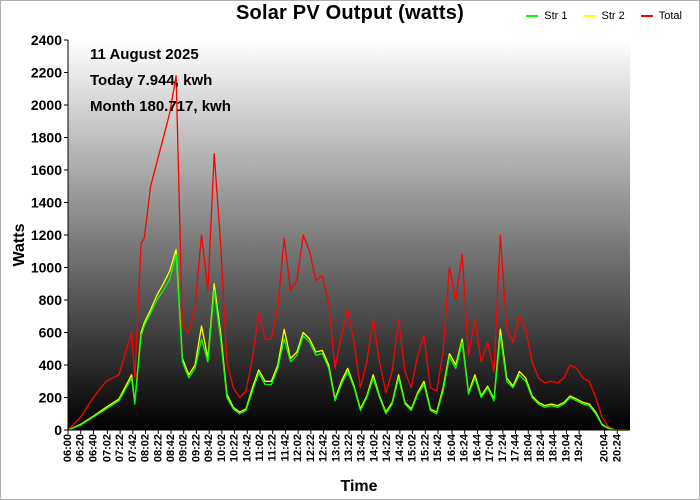 The width and height of the screenshot is (700, 500). I want to click on x-tick-label: 07:22, so click(120, 448).